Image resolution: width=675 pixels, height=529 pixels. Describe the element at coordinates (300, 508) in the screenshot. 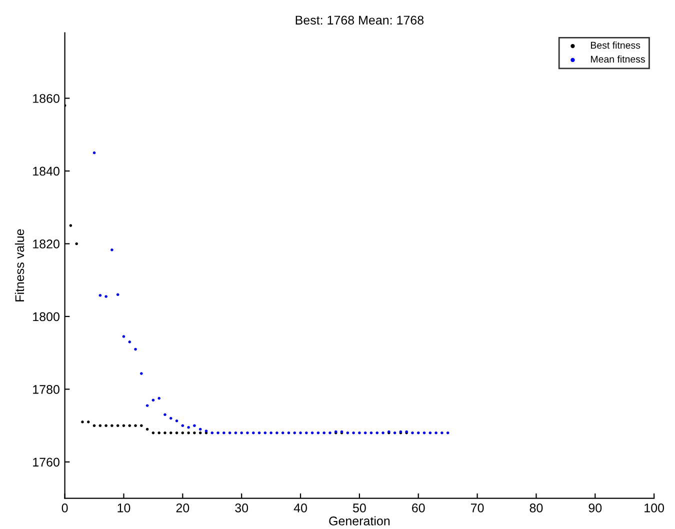

I see `x-tick-label: 40` at that location.